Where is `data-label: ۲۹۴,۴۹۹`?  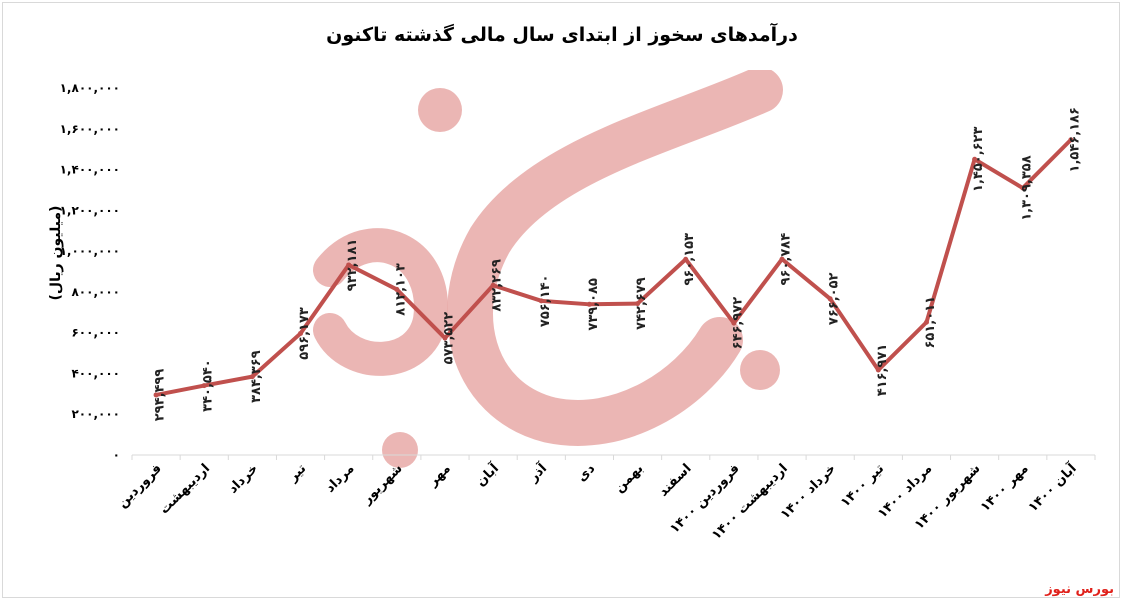 data-label: ۲۹۴,۴۹۹ is located at coordinates (160, 395).